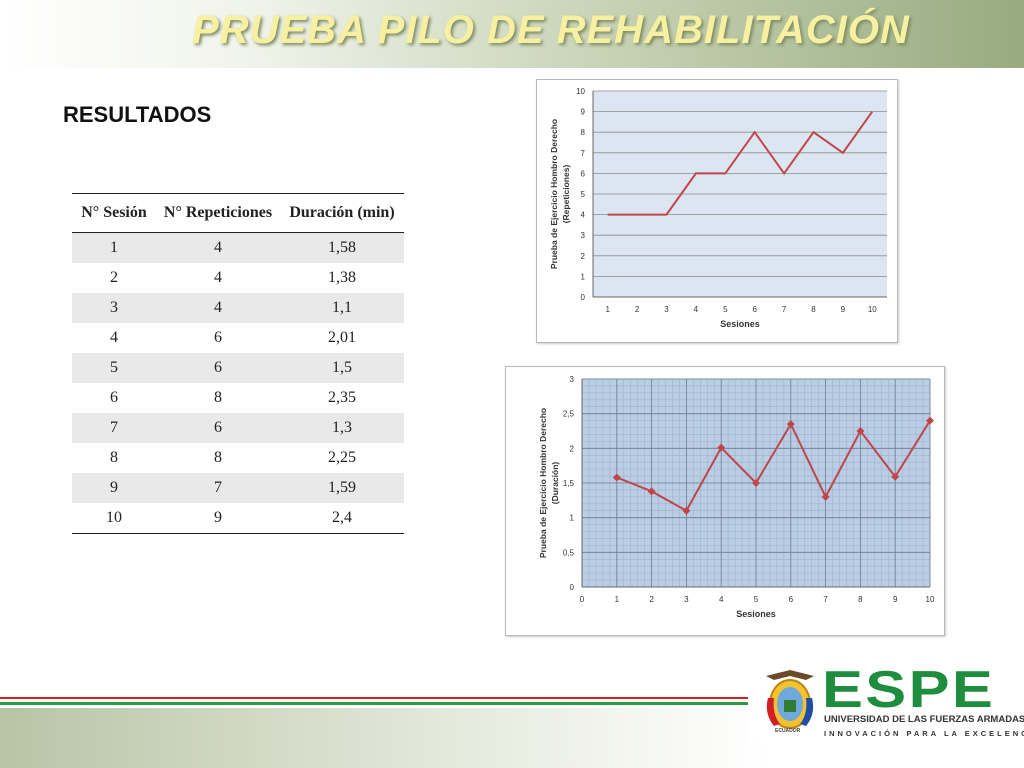 This screenshot has height=768, width=1024. Describe the element at coordinates (788, 731) in the screenshot. I see `emblem-caption: ECUADOR` at that location.